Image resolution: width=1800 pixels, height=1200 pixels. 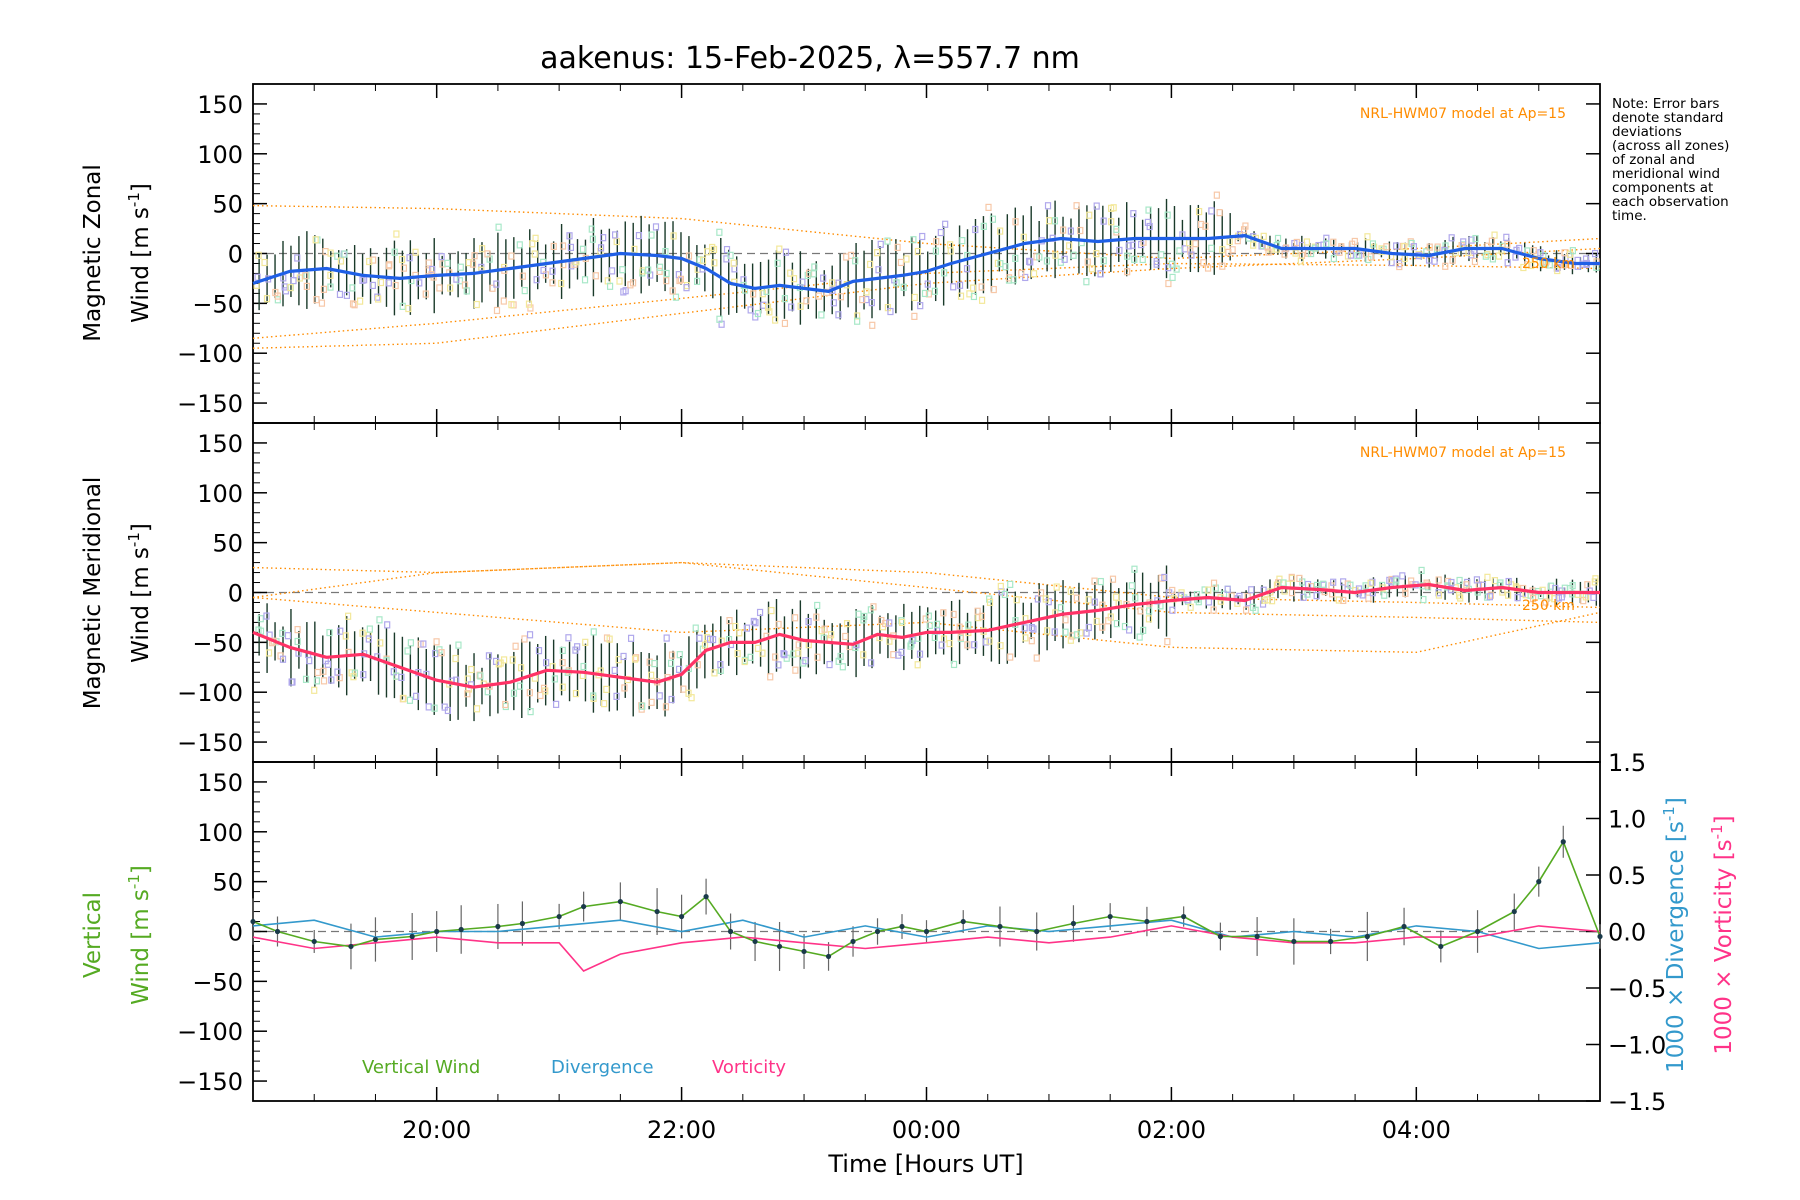 I want to click on note-line: of zonal and, so click(x=1653, y=160).